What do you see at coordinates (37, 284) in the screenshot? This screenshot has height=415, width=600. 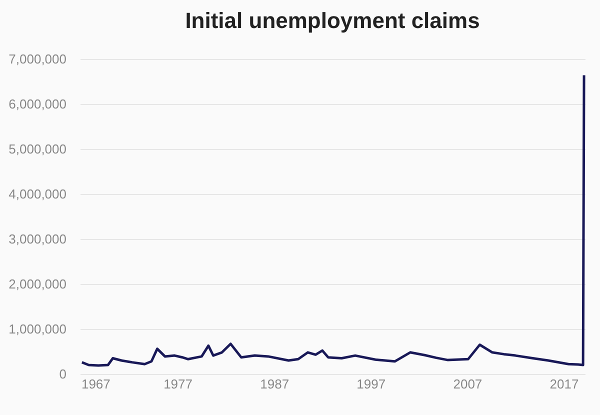 I see `y-tick-label: 2,000,000` at bounding box center [37, 284].